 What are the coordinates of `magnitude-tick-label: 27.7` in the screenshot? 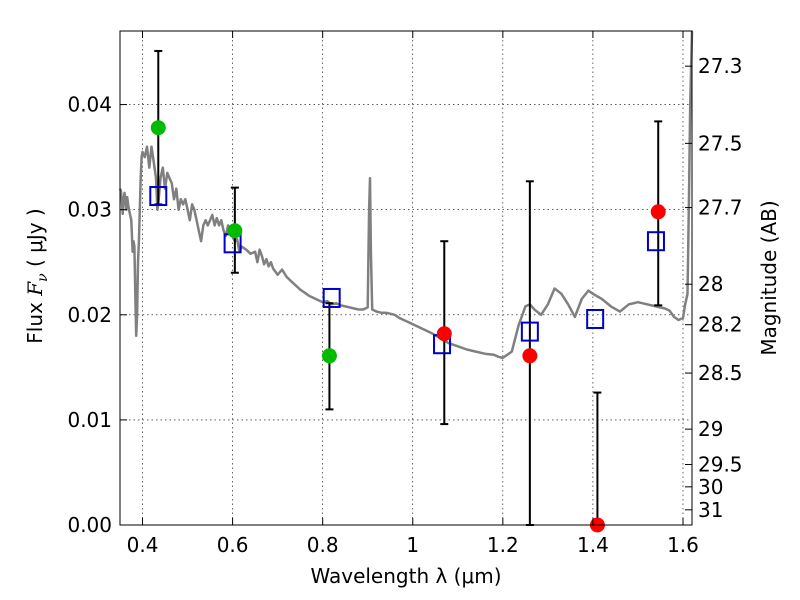 It's located at (720, 208).